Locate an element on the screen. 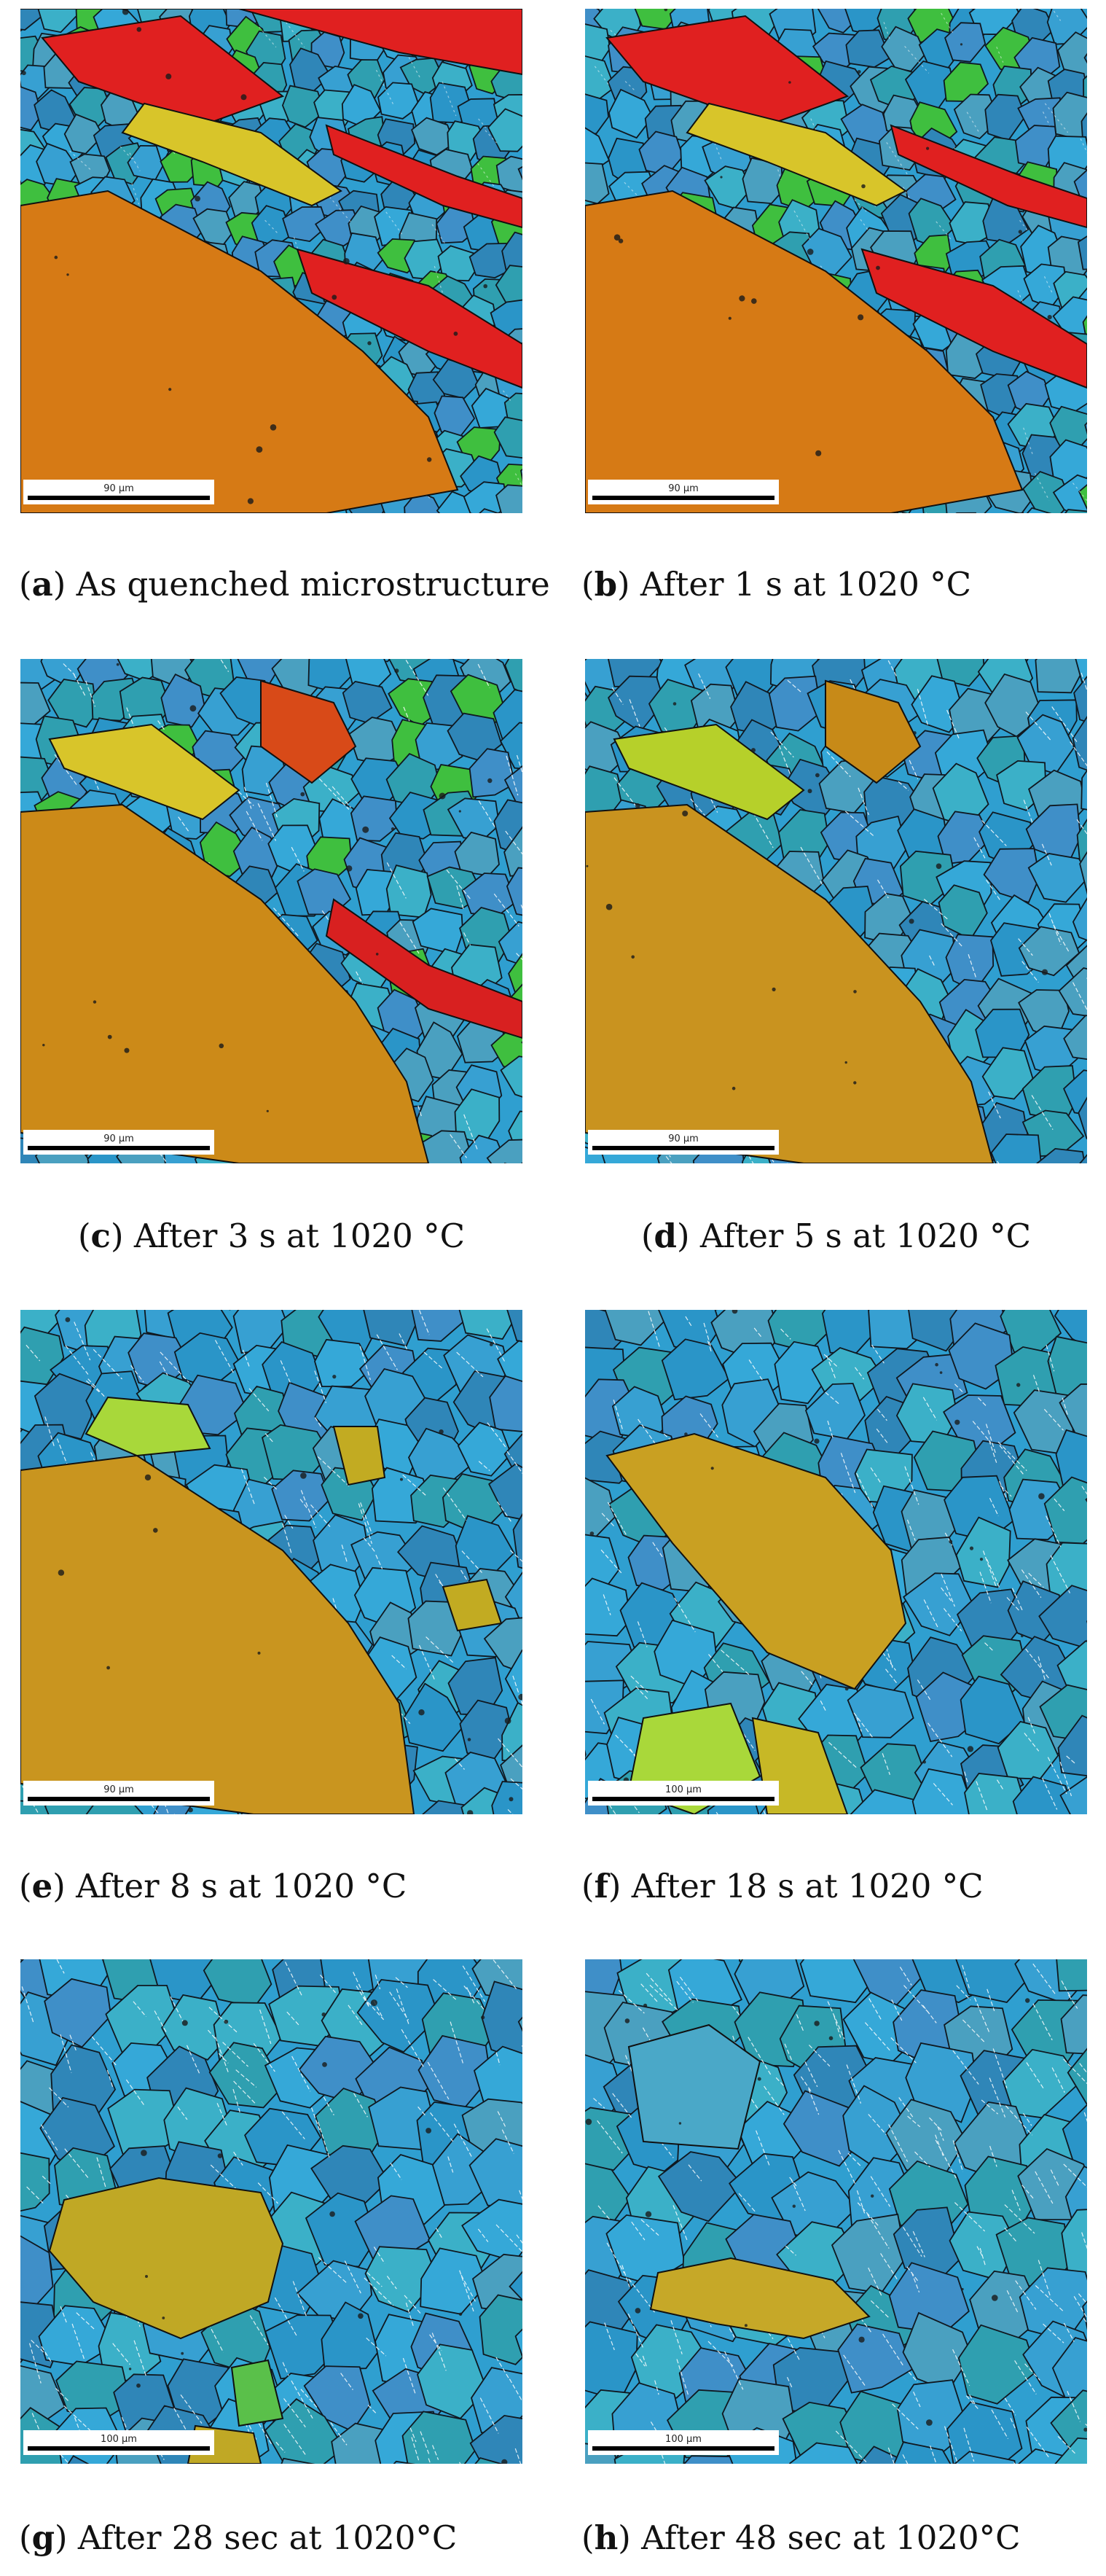  large-grain-yellow is located at coordinates (166, 2258).